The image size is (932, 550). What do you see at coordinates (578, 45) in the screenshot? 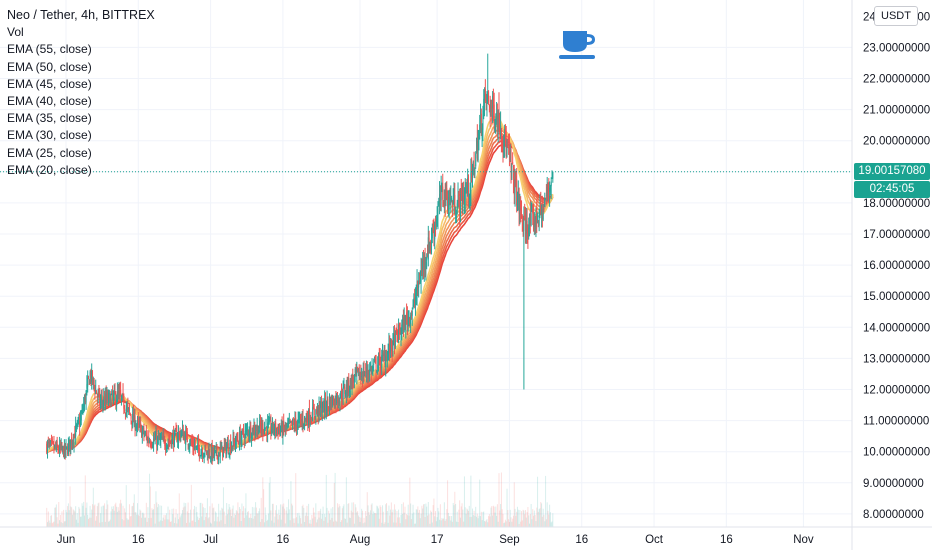
I see `coffee-cup-icon` at bounding box center [578, 45].